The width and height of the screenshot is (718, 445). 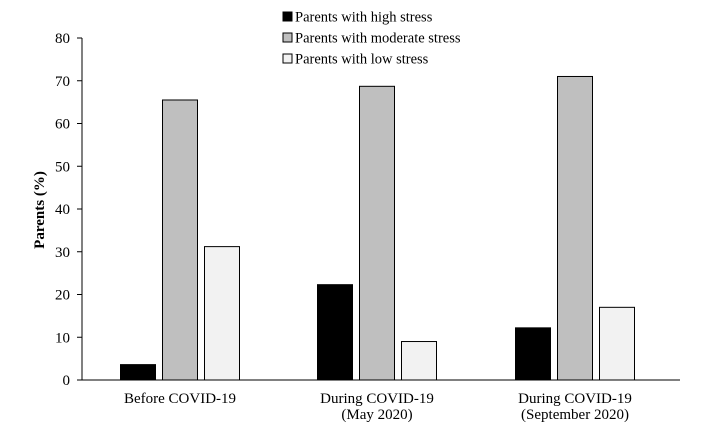 What do you see at coordinates (62, 82) in the screenshot?
I see `y-tick-label: 70` at bounding box center [62, 82].